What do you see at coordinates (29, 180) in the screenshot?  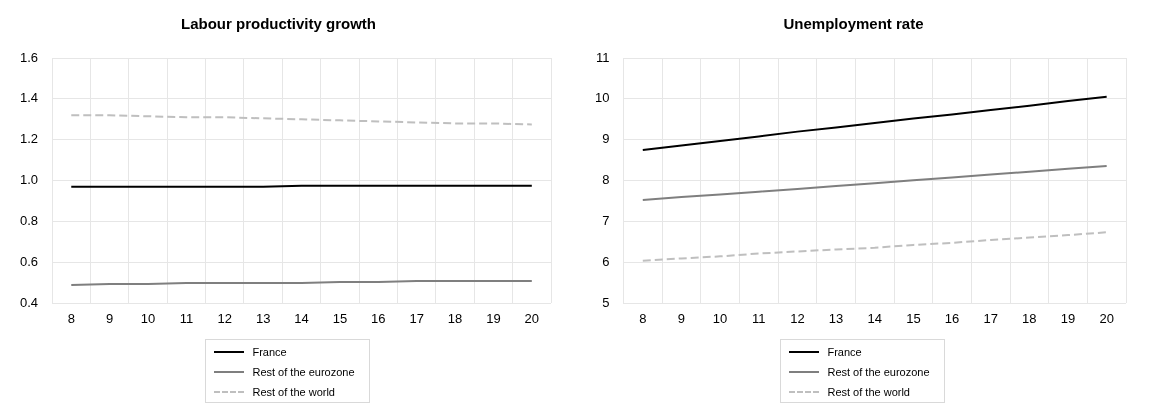 I see `y-tick-label: 1.0` at bounding box center [29, 180].